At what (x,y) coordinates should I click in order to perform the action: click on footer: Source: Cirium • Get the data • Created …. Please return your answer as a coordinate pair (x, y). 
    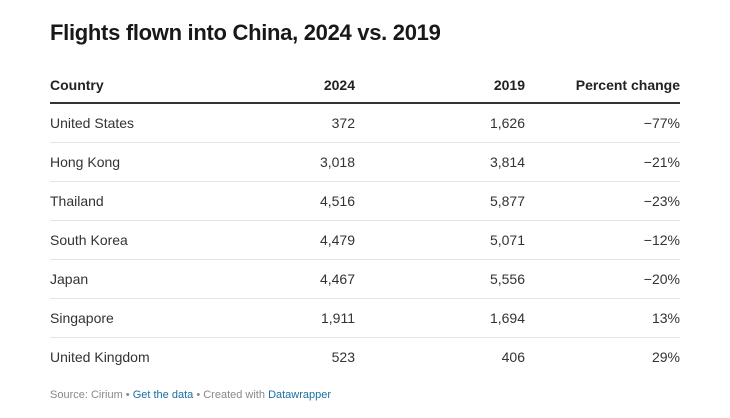
    Looking at the image, I should click on (190, 395).